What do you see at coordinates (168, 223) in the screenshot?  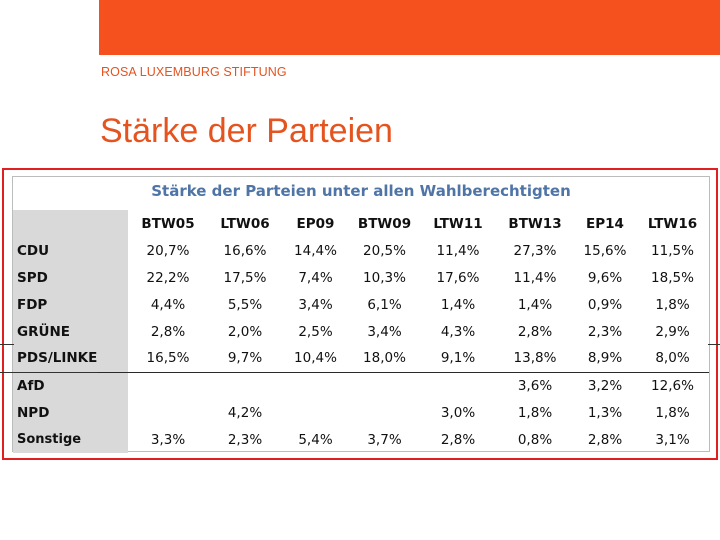 I see `column-header: BTW05` at bounding box center [168, 223].